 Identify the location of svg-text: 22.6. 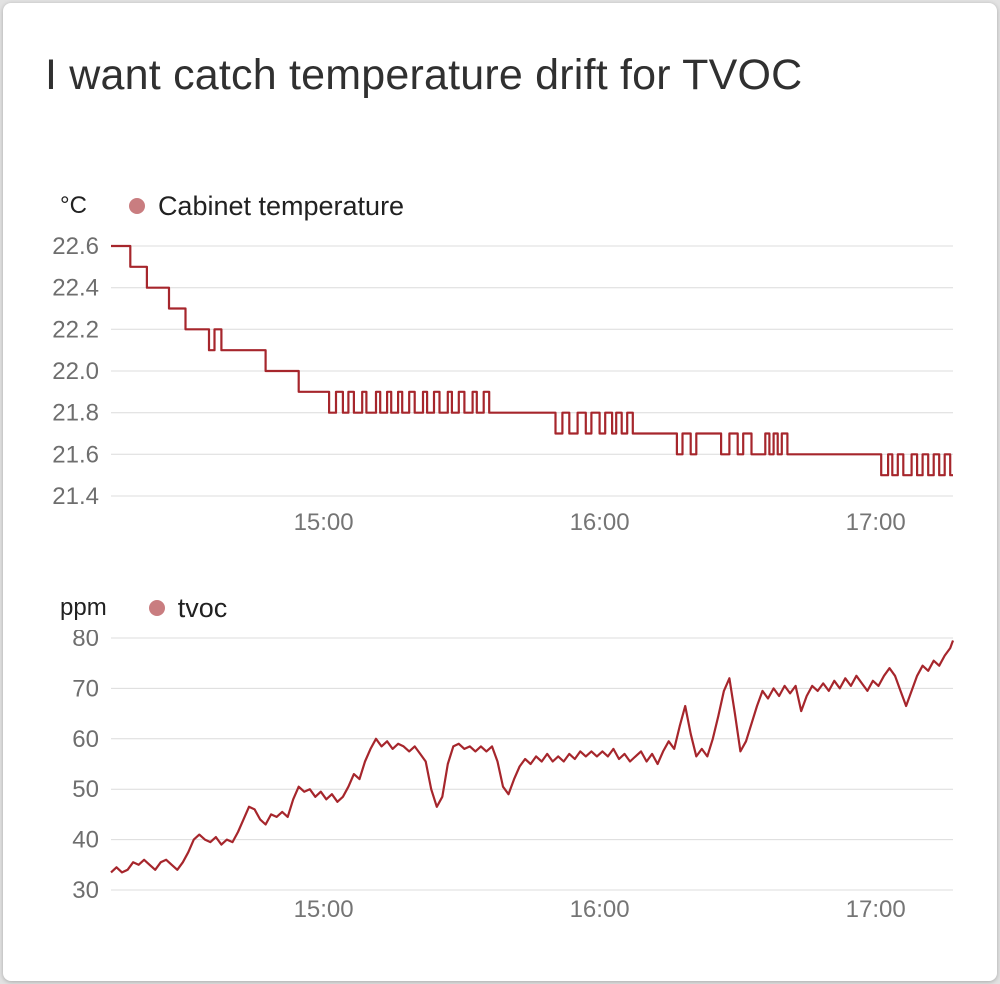
(75, 246).